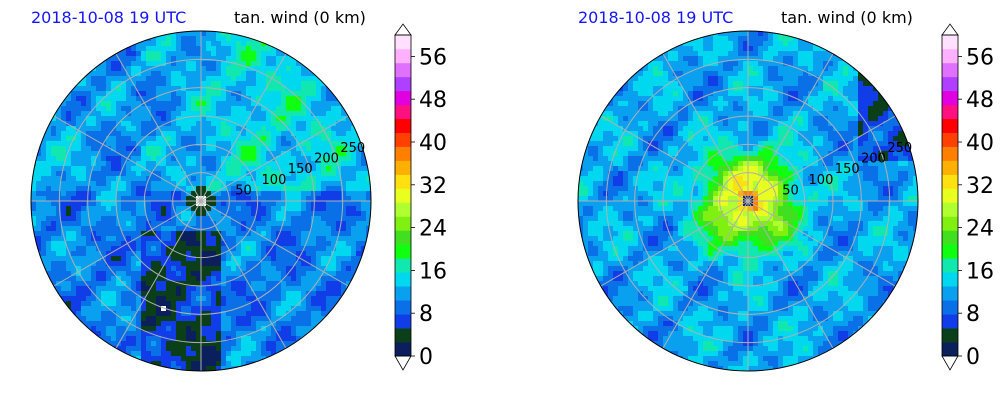 The image size is (1007, 401). I want to click on colorbar-frame, so click(403, 195).